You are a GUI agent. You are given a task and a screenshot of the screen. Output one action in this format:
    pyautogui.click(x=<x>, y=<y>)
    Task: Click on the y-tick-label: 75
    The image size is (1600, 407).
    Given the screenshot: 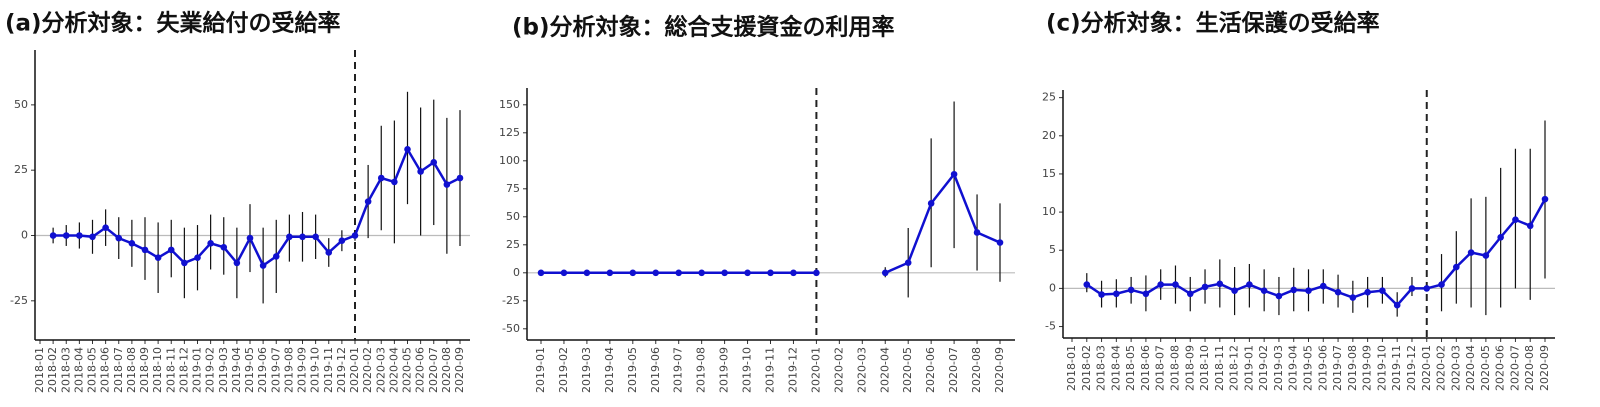 What is the action you would take?
    pyautogui.click(x=513, y=188)
    